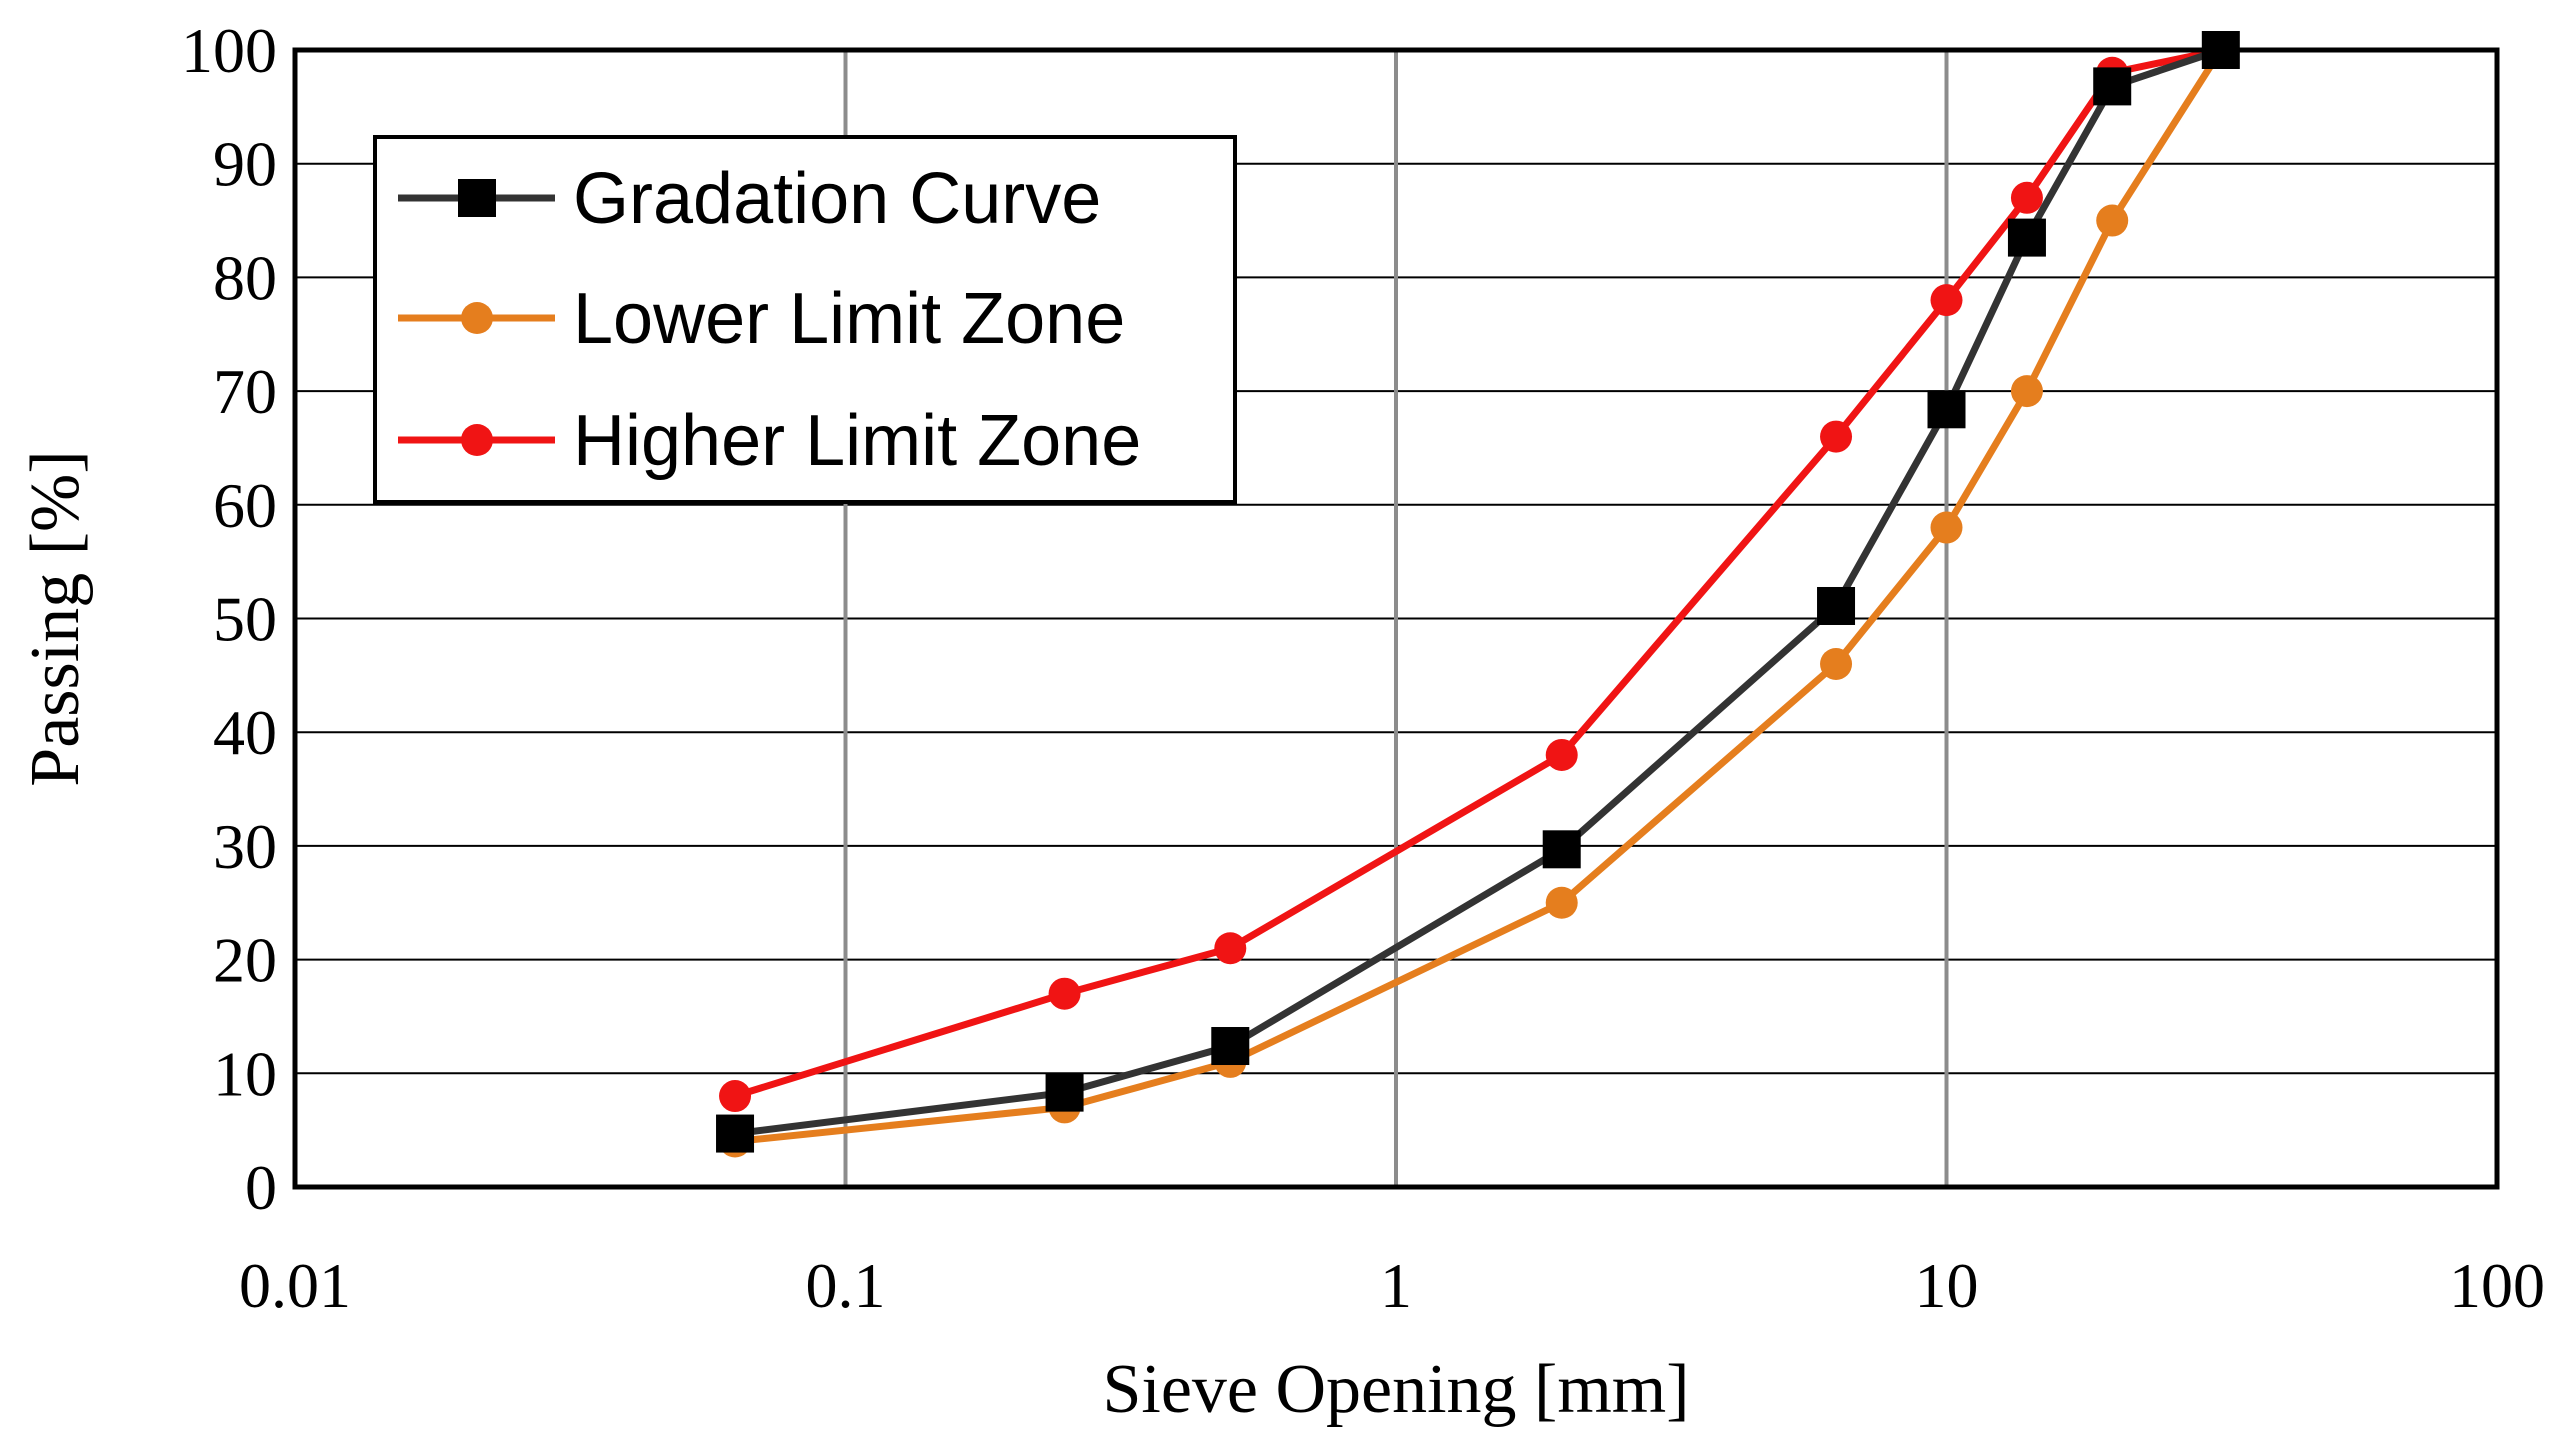  I want to click on y-tick-label: 0, so click(261, 1187).